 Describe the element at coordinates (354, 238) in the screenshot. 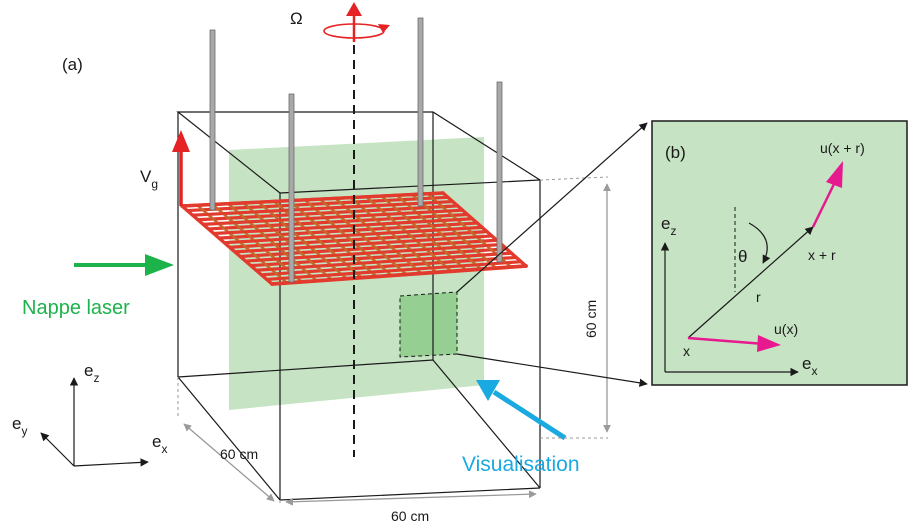

I see `oscillating-grid` at that location.